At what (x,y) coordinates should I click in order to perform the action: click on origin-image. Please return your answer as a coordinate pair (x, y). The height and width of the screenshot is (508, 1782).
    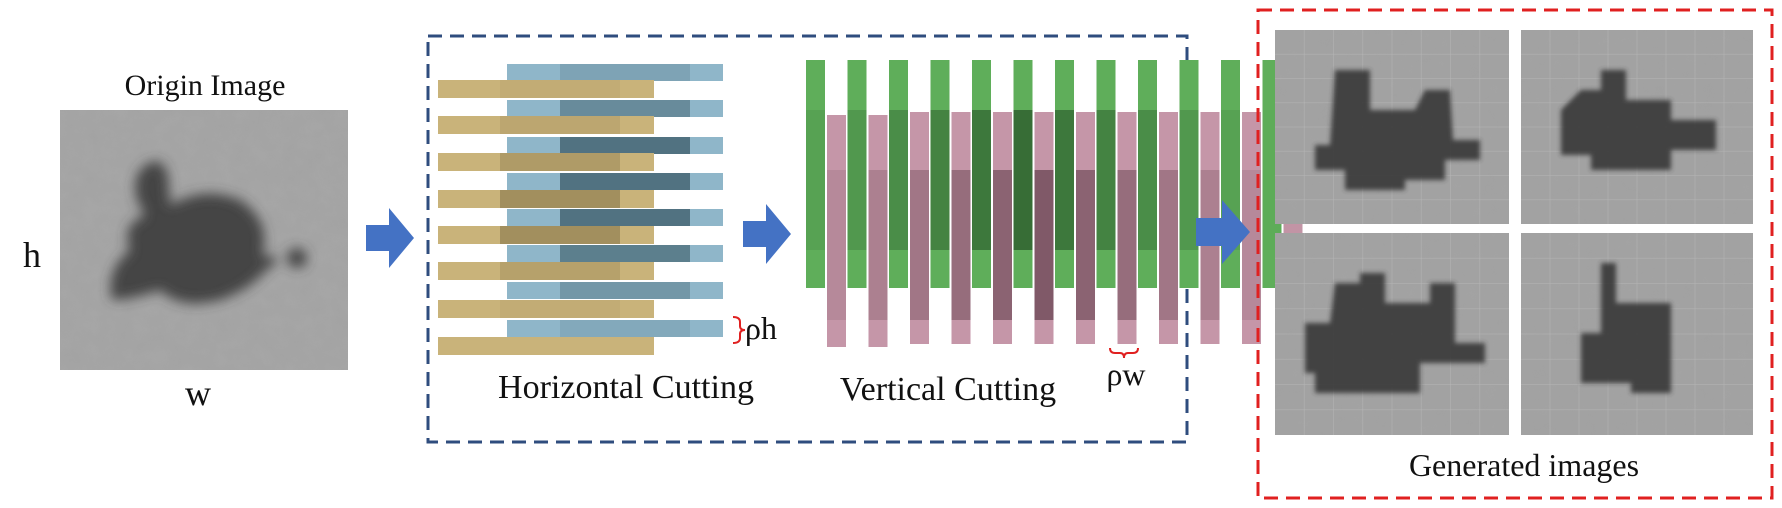
    Looking at the image, I should click on (204, 240).